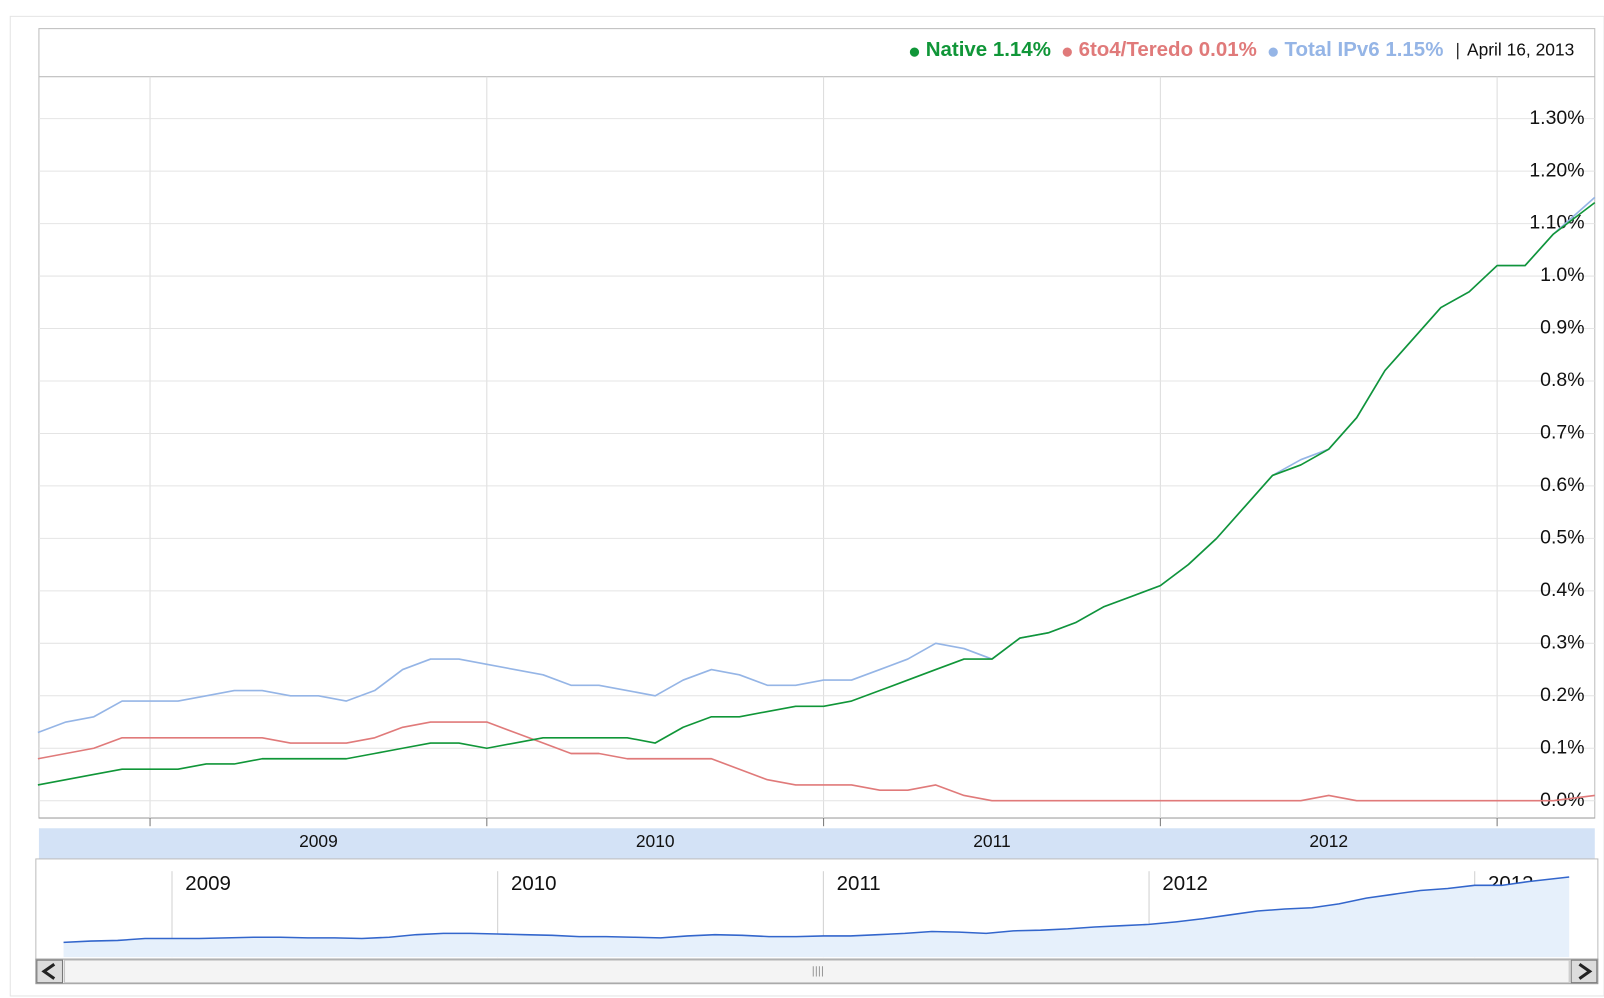 This screenshot has height=998, width=1604. I want to click on legend-name: Native, so click(956, 50).